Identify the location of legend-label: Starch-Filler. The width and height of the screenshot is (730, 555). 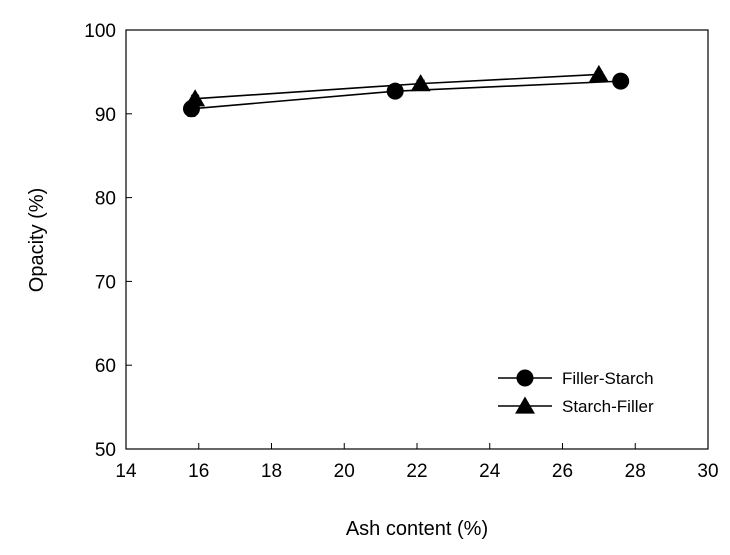
(608, 406).